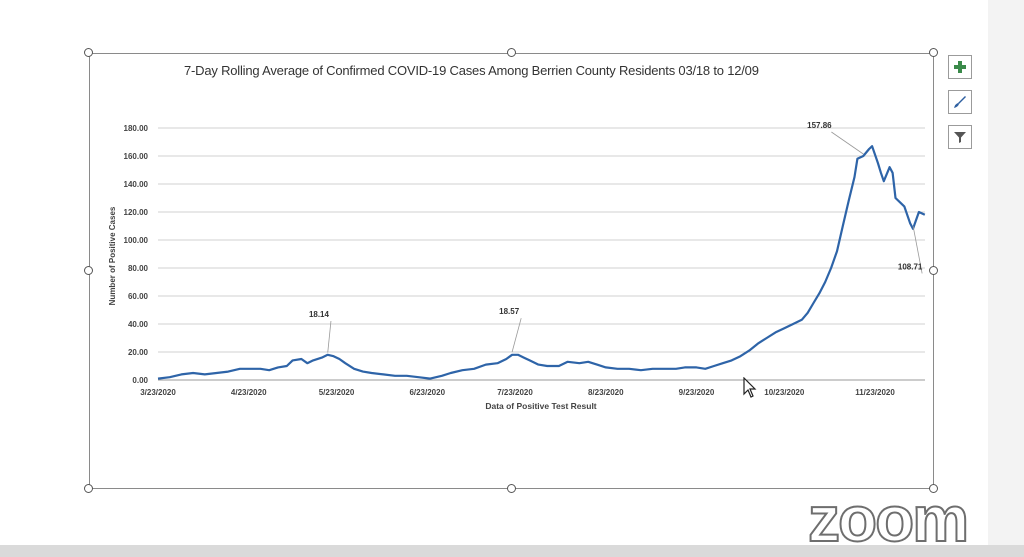 This screenshot has width=1024, height=557. I want to click on y-tick-label: 160.00, so click(136, 156).